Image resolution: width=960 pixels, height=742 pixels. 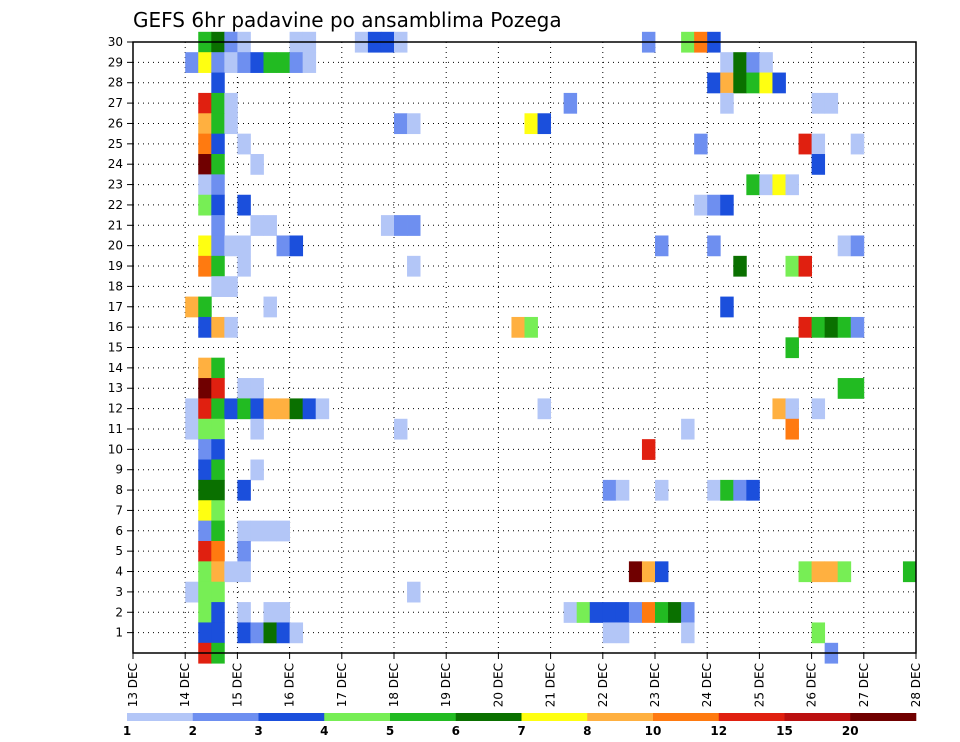 I want to click on y-tick-label: 15, so click(x=115, y=348).